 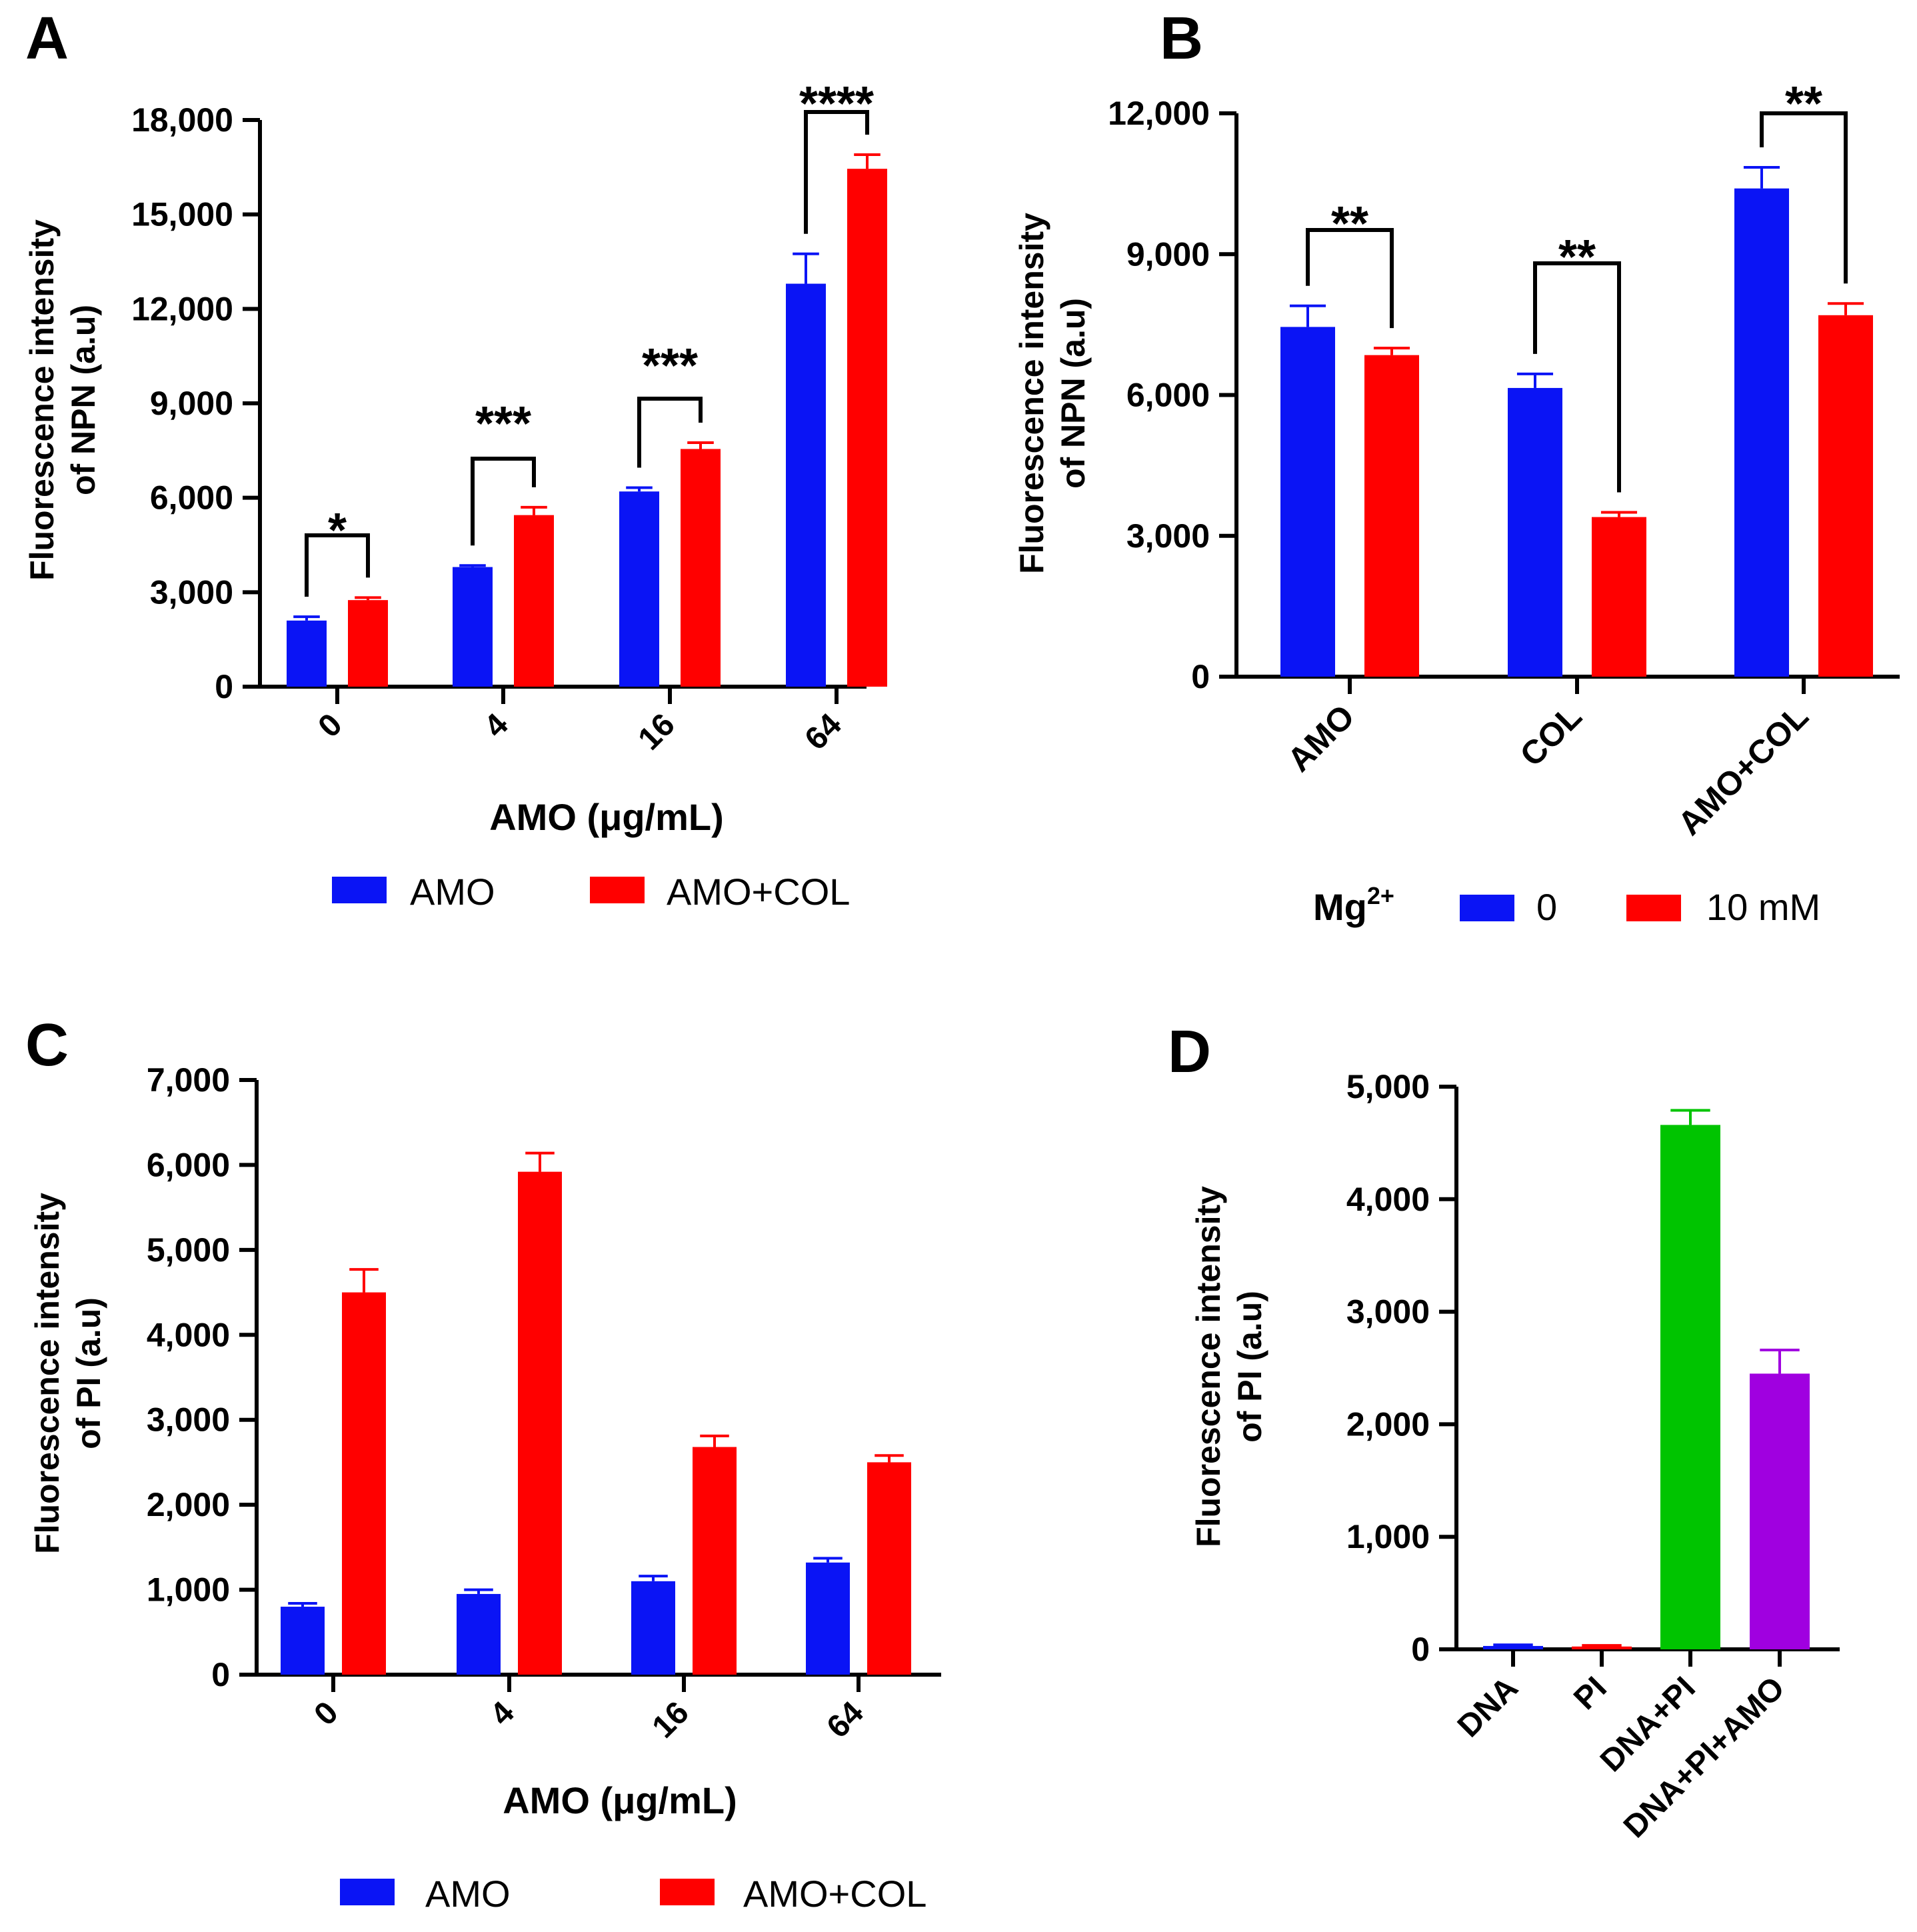 What do you see at coordinates (1546, 907) in the screenshot?
I see `legend-label: 0` at bounding box center [1546, 907].